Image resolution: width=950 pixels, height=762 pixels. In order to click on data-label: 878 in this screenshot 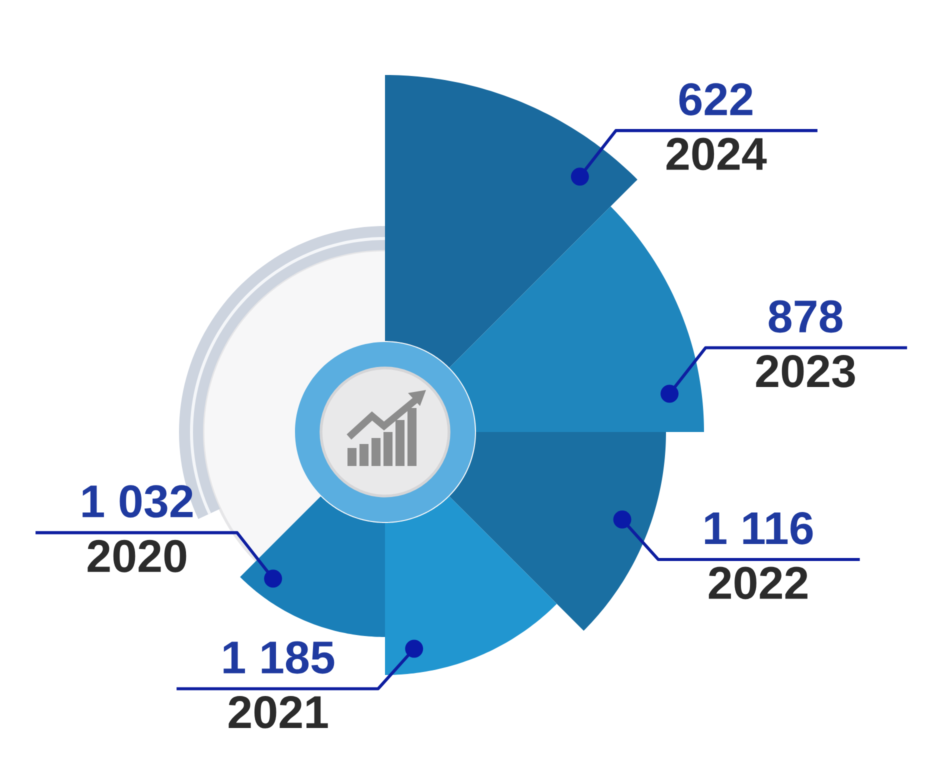, I will do `click(805, 316)`.